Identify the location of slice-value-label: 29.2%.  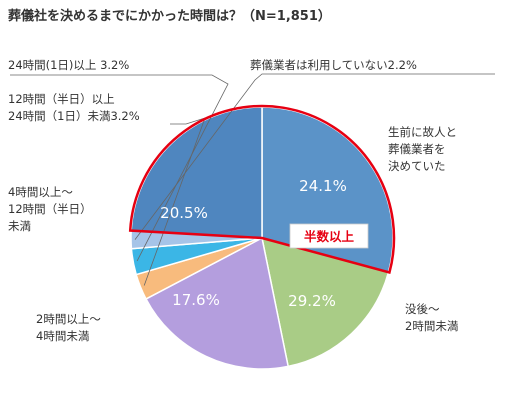
(312, 301).